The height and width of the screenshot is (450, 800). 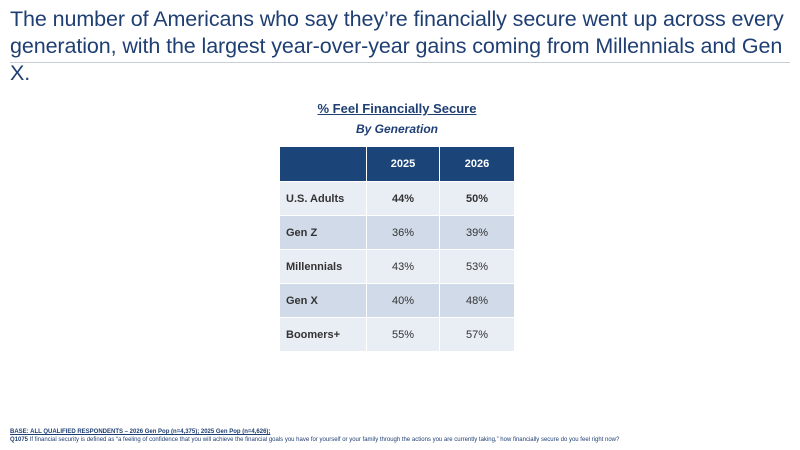 I want to click on row-label: Boomers+, so click(x=323, y=334).